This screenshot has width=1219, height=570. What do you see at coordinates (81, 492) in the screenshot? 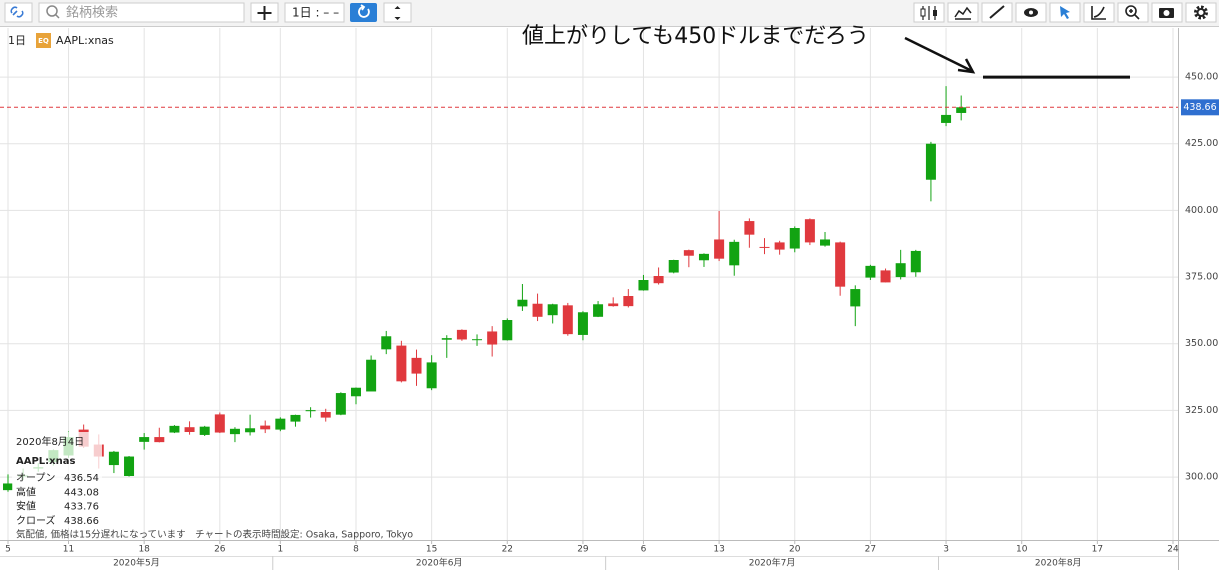
I see `tooltip-row-value: 443.08` at bounding box center [81, 492].